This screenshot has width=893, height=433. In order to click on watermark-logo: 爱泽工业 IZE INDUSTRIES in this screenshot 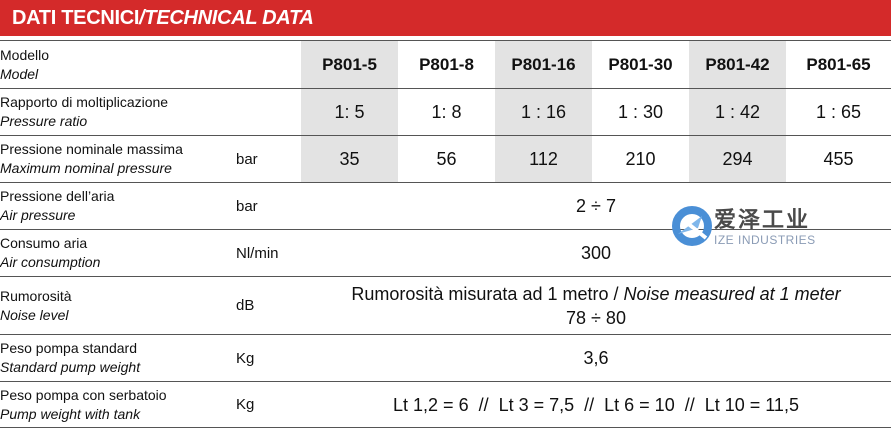, I will do `click(757, 228)`.